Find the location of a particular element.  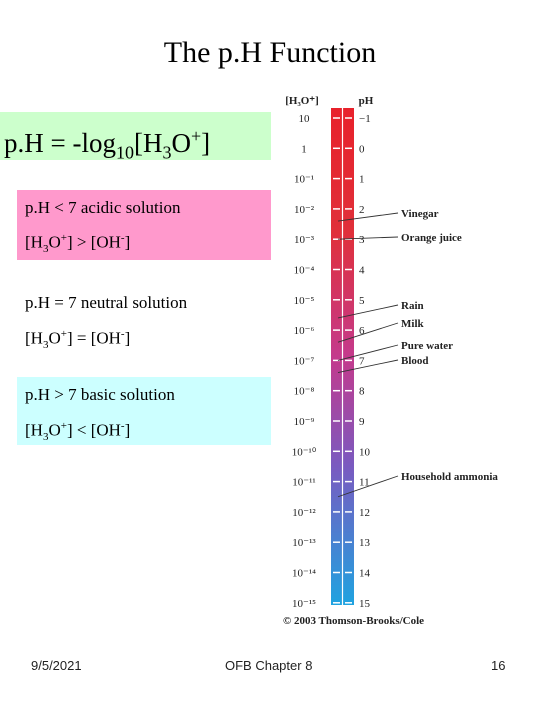

acidic-line2: [H3O+] > [OH-] is located at coordinates (77, 243).